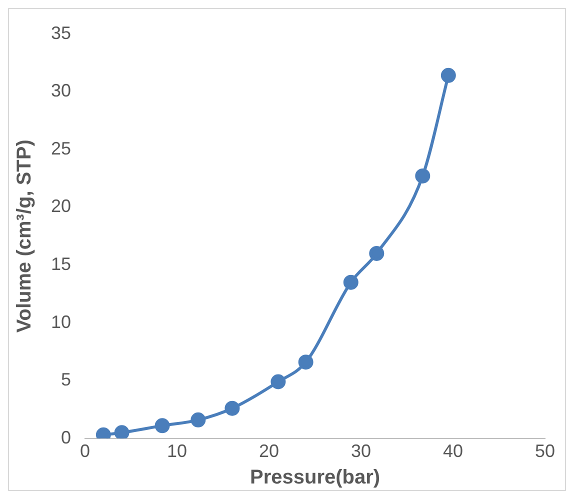 The height and width of the screenshot is (499, 574). What do you see at coordinates (66, 437) in the screenshot?
I see `y-tick-label: 0` at bounding box center [66, 437].